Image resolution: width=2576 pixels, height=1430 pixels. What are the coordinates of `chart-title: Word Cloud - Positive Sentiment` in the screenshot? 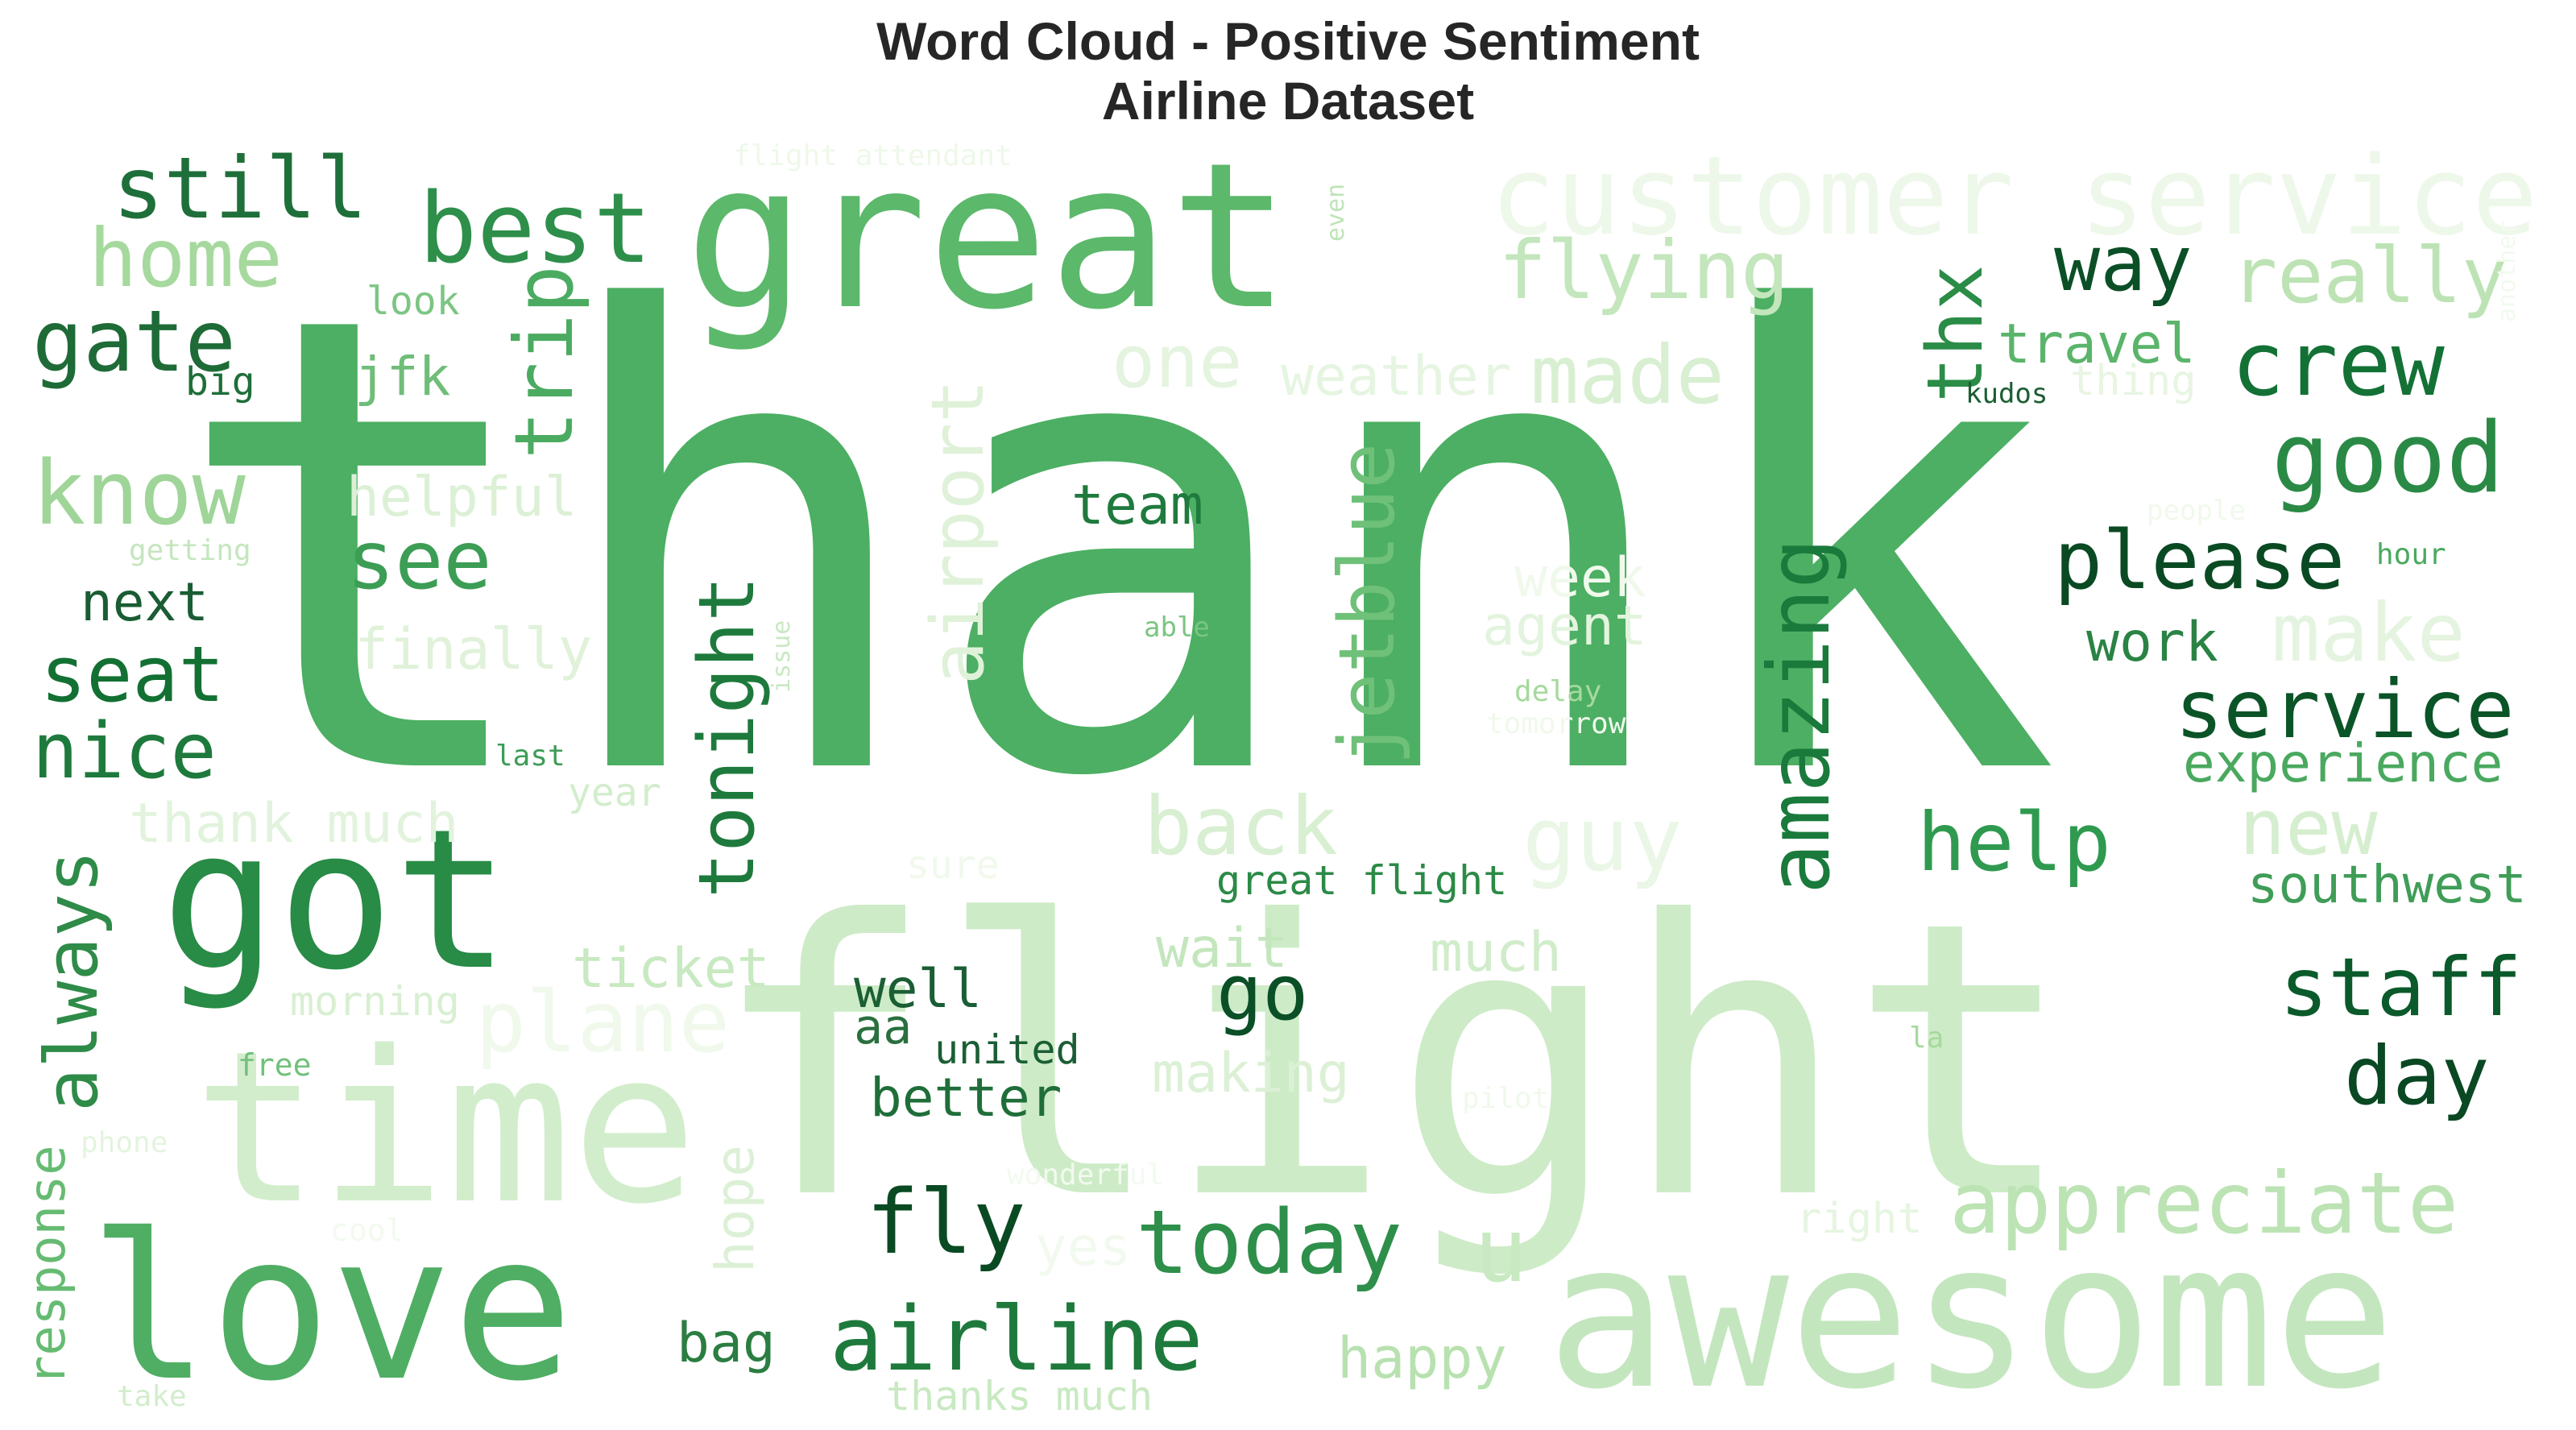 It's located at (1288, 41).